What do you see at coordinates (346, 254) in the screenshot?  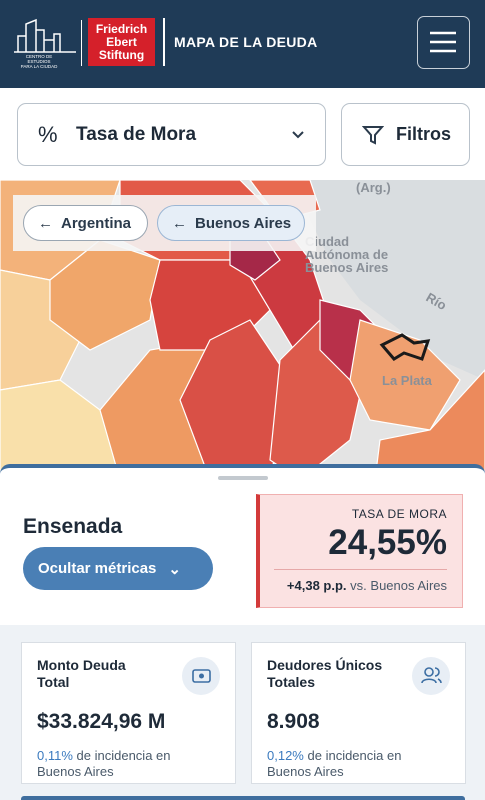 I see `map-label: Autónoma de` at bounding box center [346, 254].